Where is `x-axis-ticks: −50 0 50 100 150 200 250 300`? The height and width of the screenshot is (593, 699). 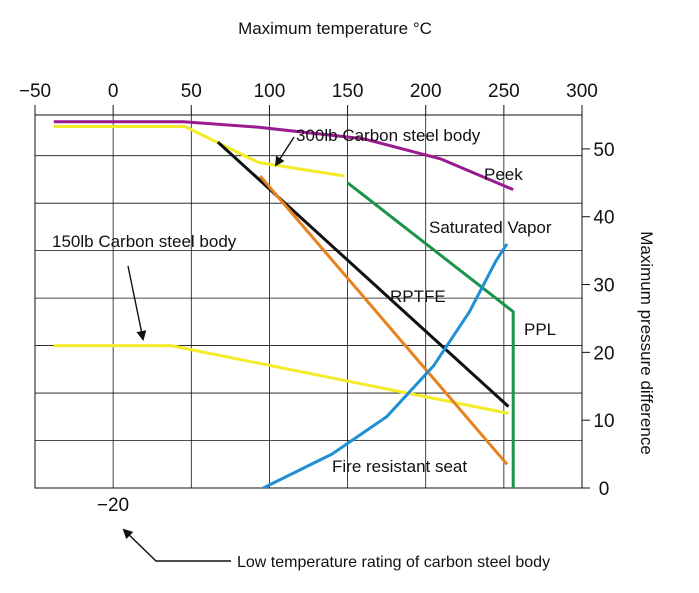
x-axis-ticks: −50 0 50 100 150 200 250 300 is located at coordinates (308, 98).